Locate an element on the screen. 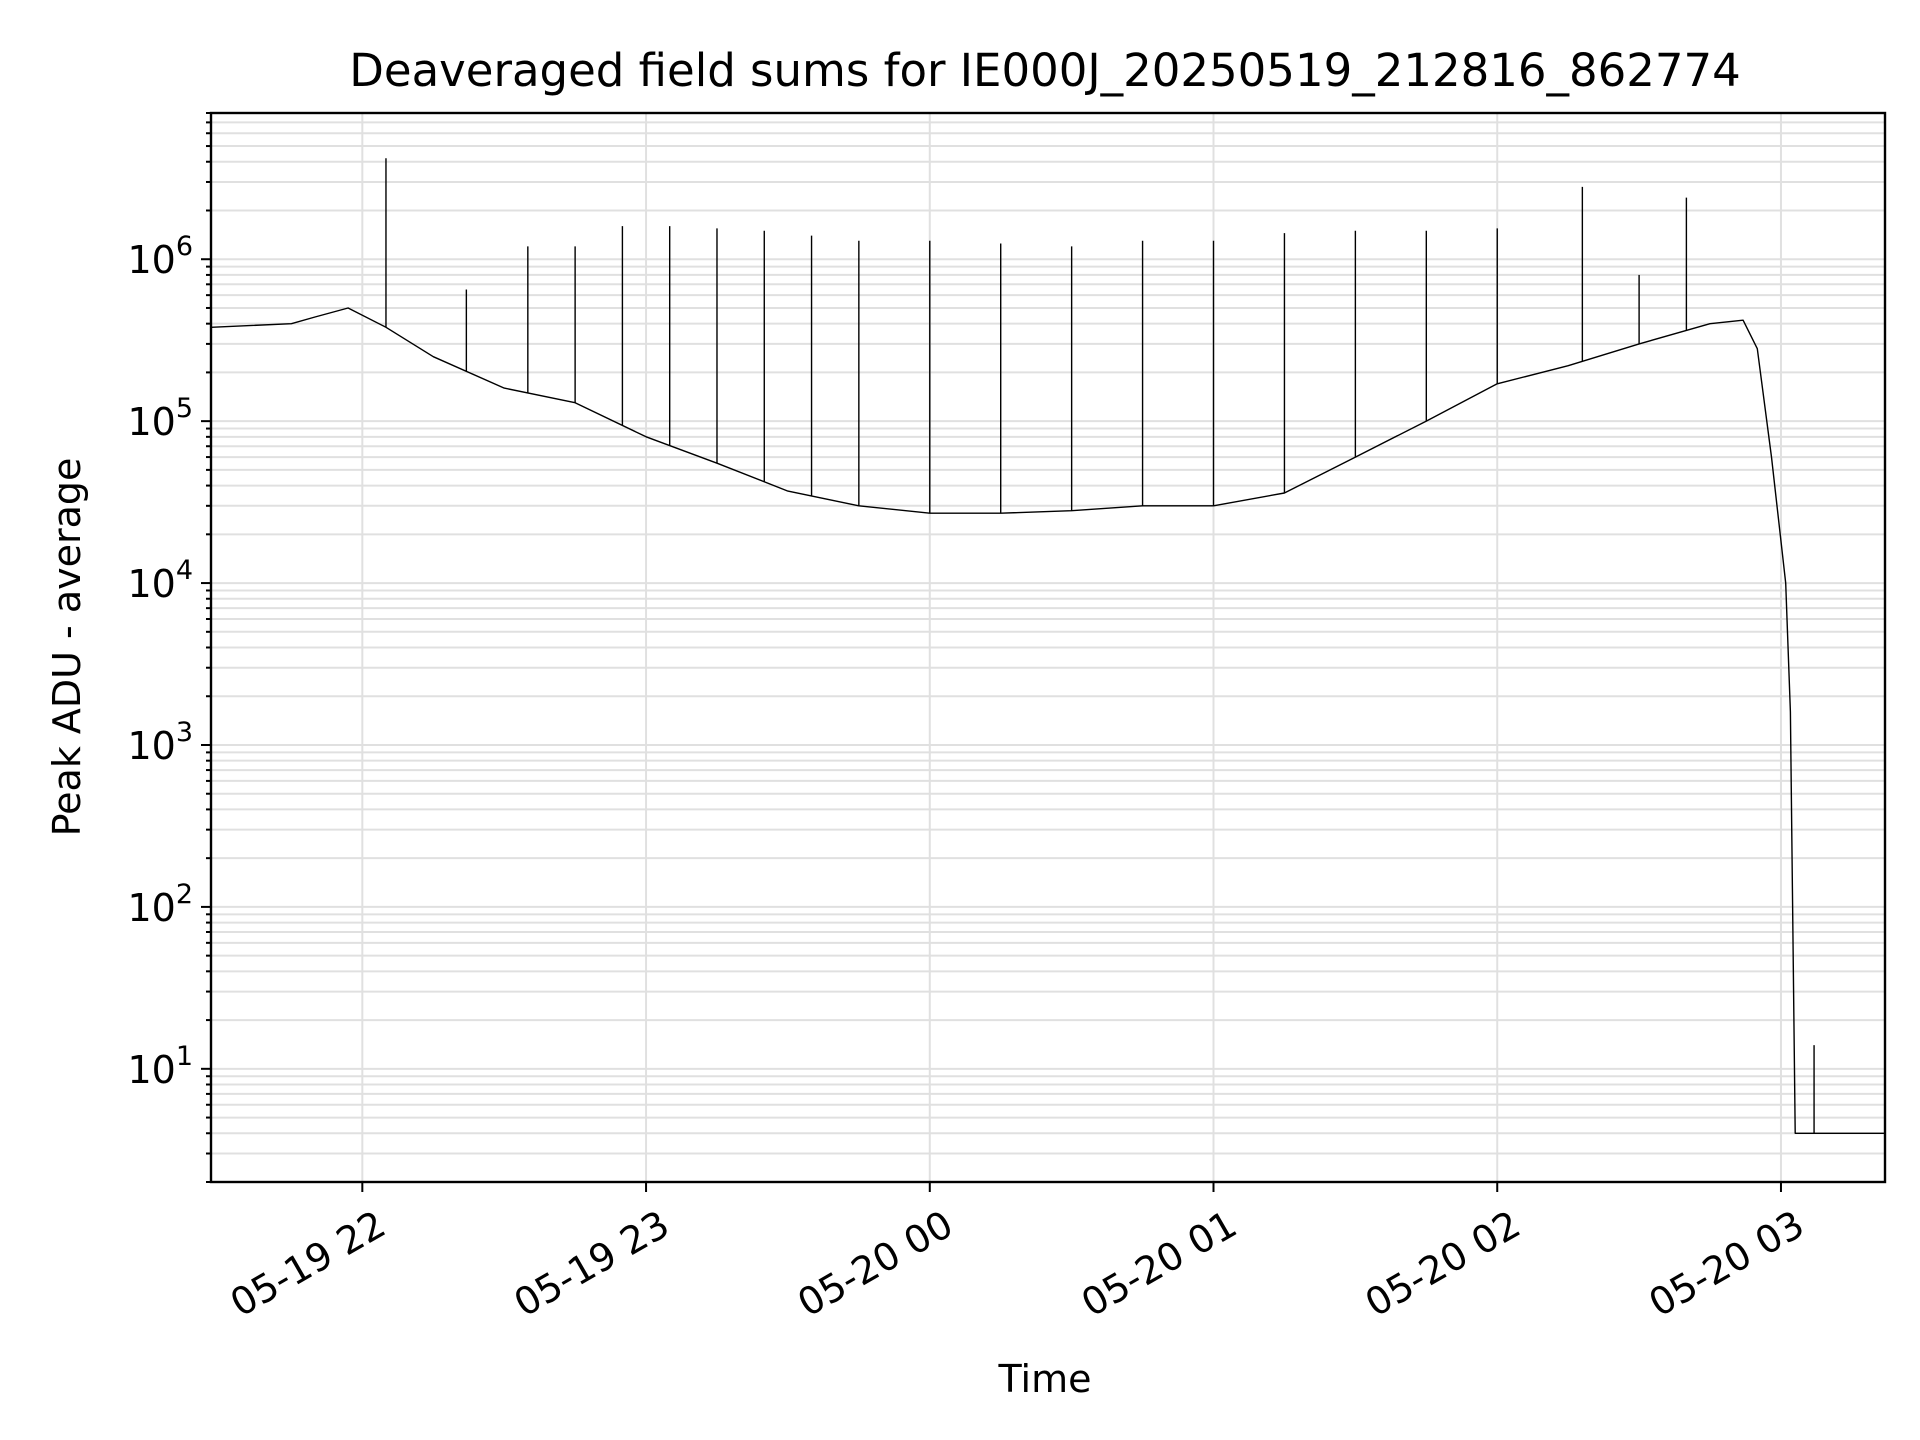 The width and height of the screenshot is (1920, 1440). y-tick-label: 10⁵ is located at coordinates (160, 418).